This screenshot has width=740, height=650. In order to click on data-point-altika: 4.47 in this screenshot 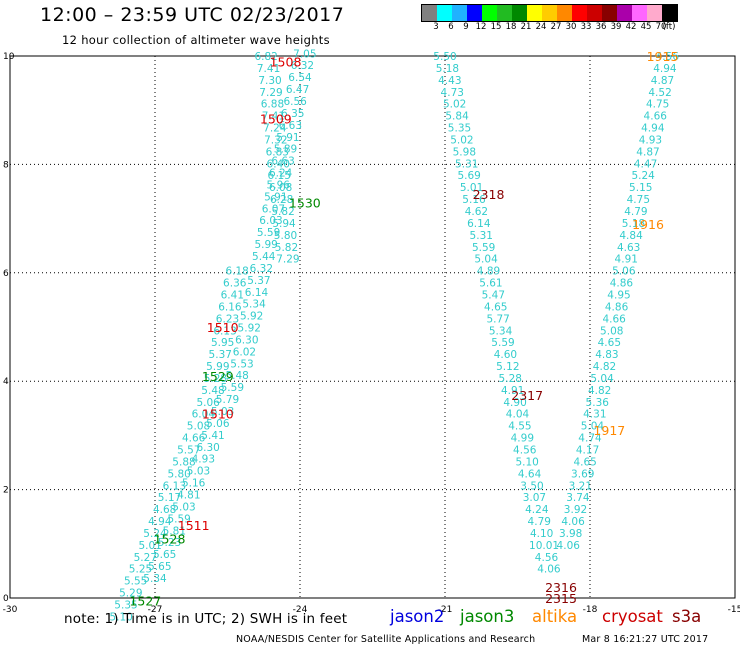, I will do `click(645, 164)`.